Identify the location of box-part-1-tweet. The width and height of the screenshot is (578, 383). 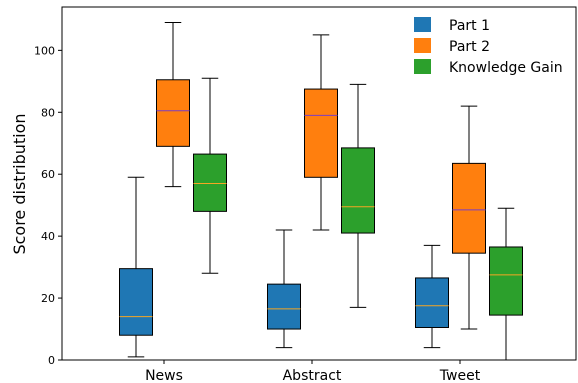
(432, 296).